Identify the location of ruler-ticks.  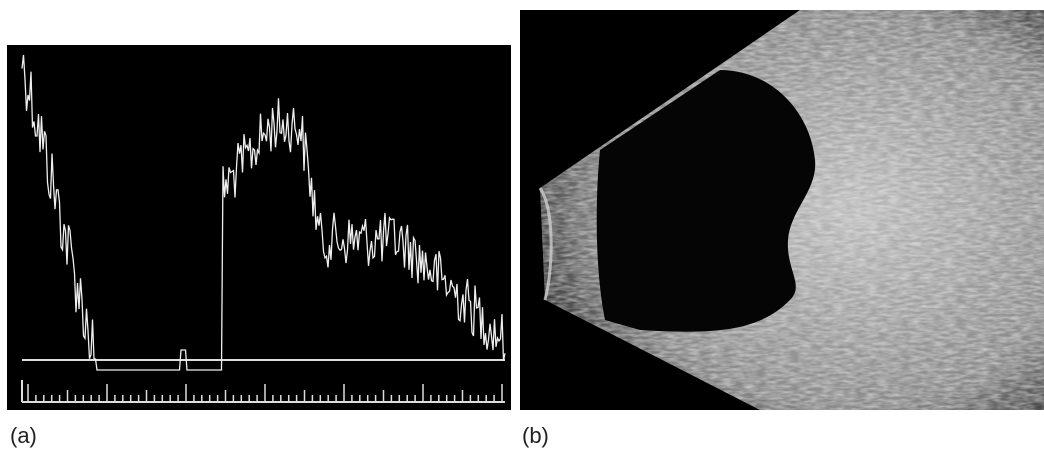
(265, 393).